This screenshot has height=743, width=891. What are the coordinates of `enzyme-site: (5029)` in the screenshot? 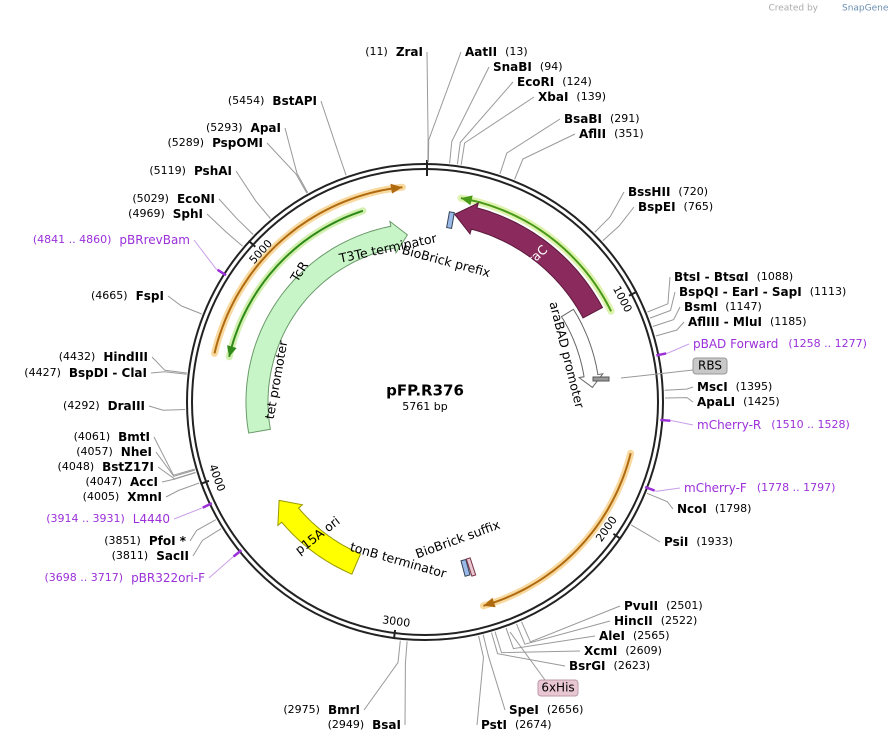 It's located at (150, 198).